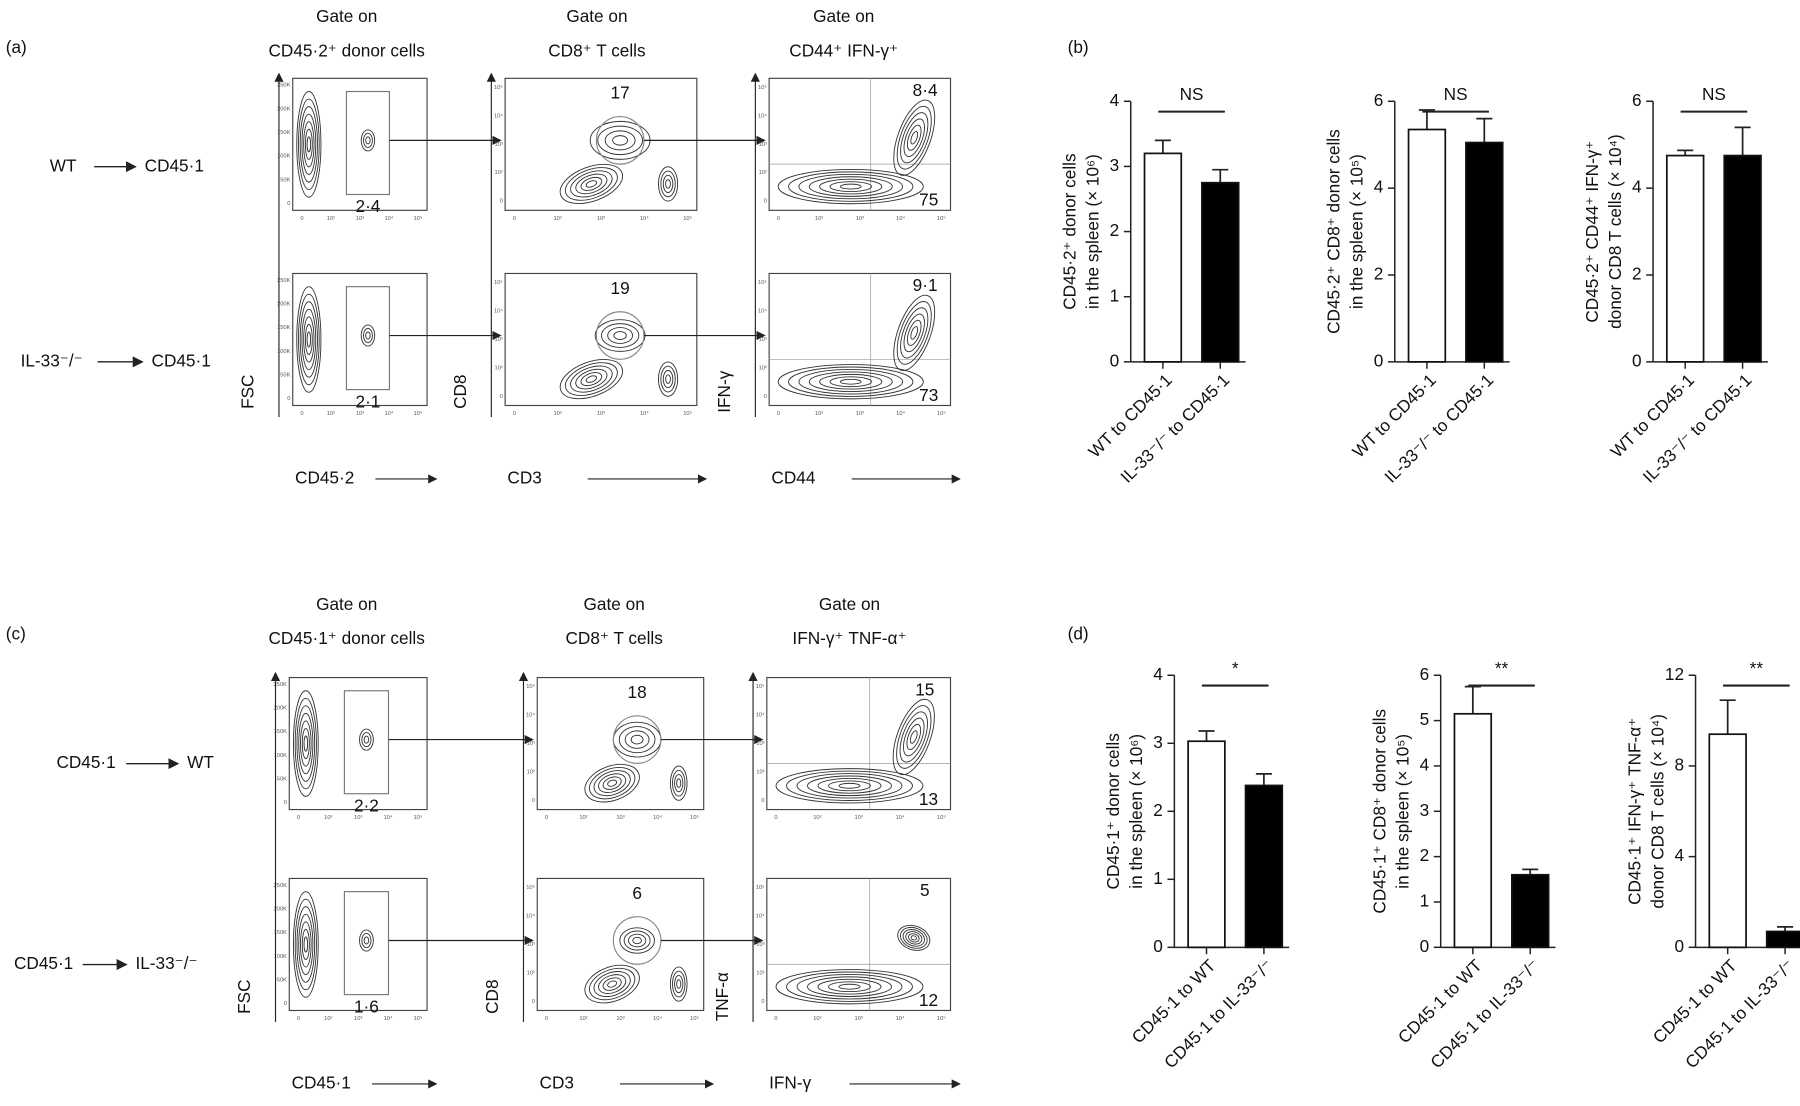 Image resolution: width=1800 pixels, height=1106 pixels. I want to click on flow-y-tick: 250K, so click(281, 886).